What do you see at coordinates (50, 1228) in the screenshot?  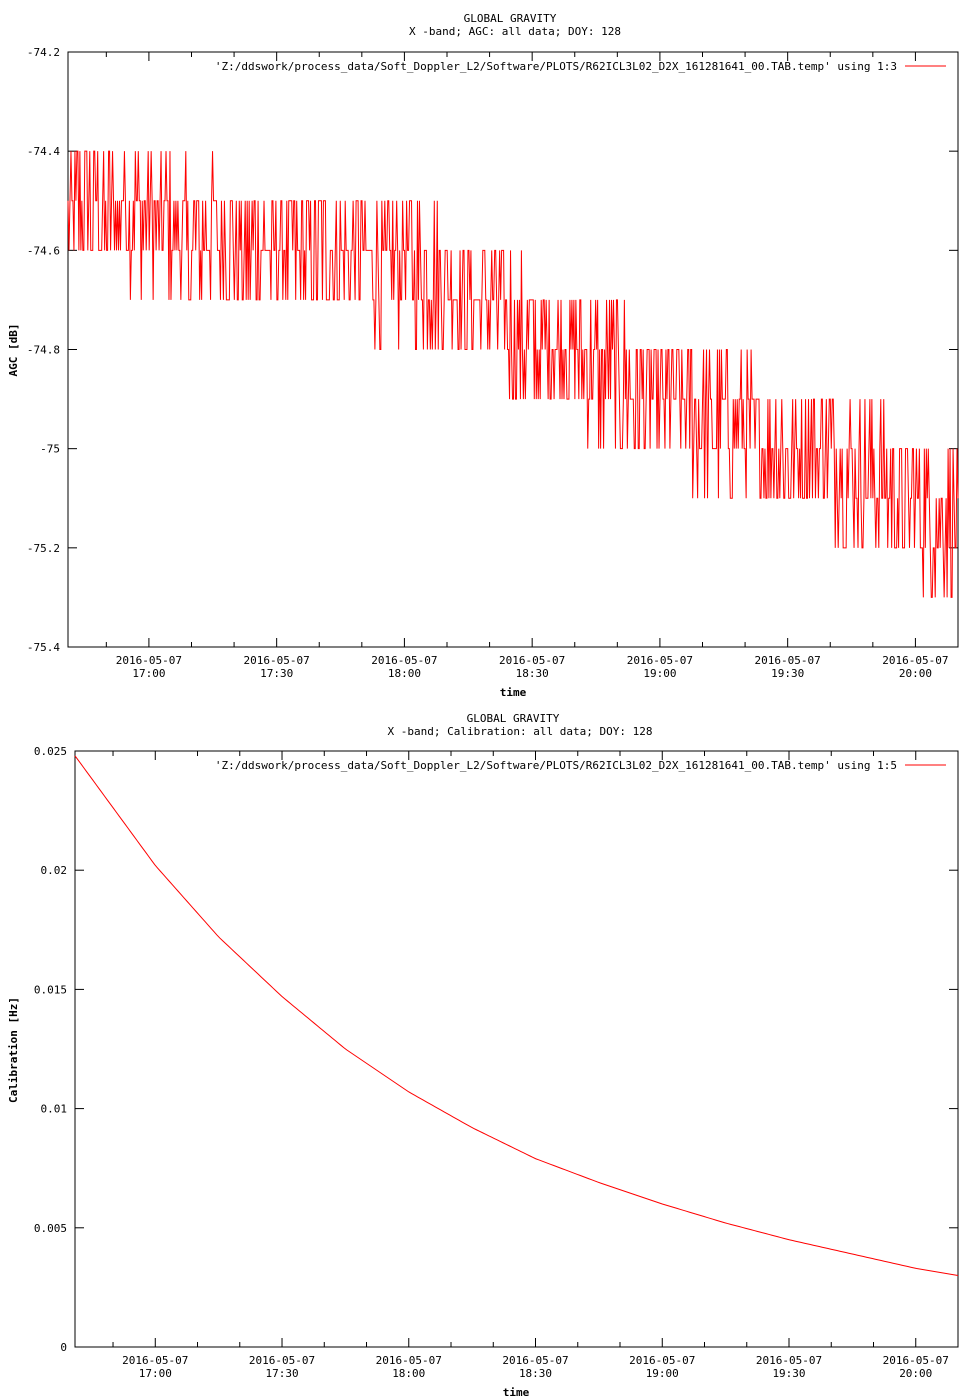 I see `y-tick-label: 0.005` at bounding box center [50, 1228].